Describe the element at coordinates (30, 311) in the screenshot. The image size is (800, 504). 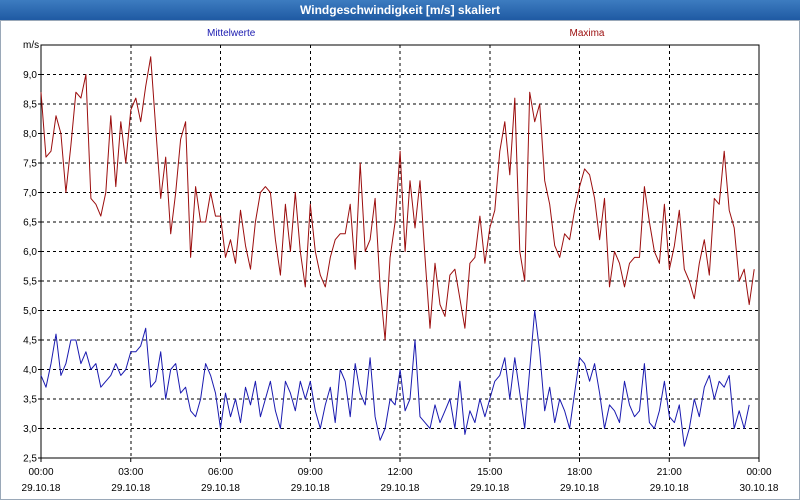
I see `y-tick-label: 5,0` at that location.